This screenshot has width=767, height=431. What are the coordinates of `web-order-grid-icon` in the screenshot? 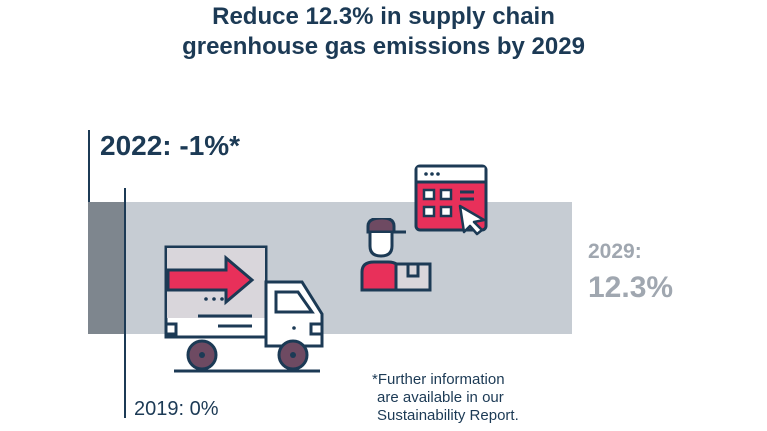 It's located at (451, 200).